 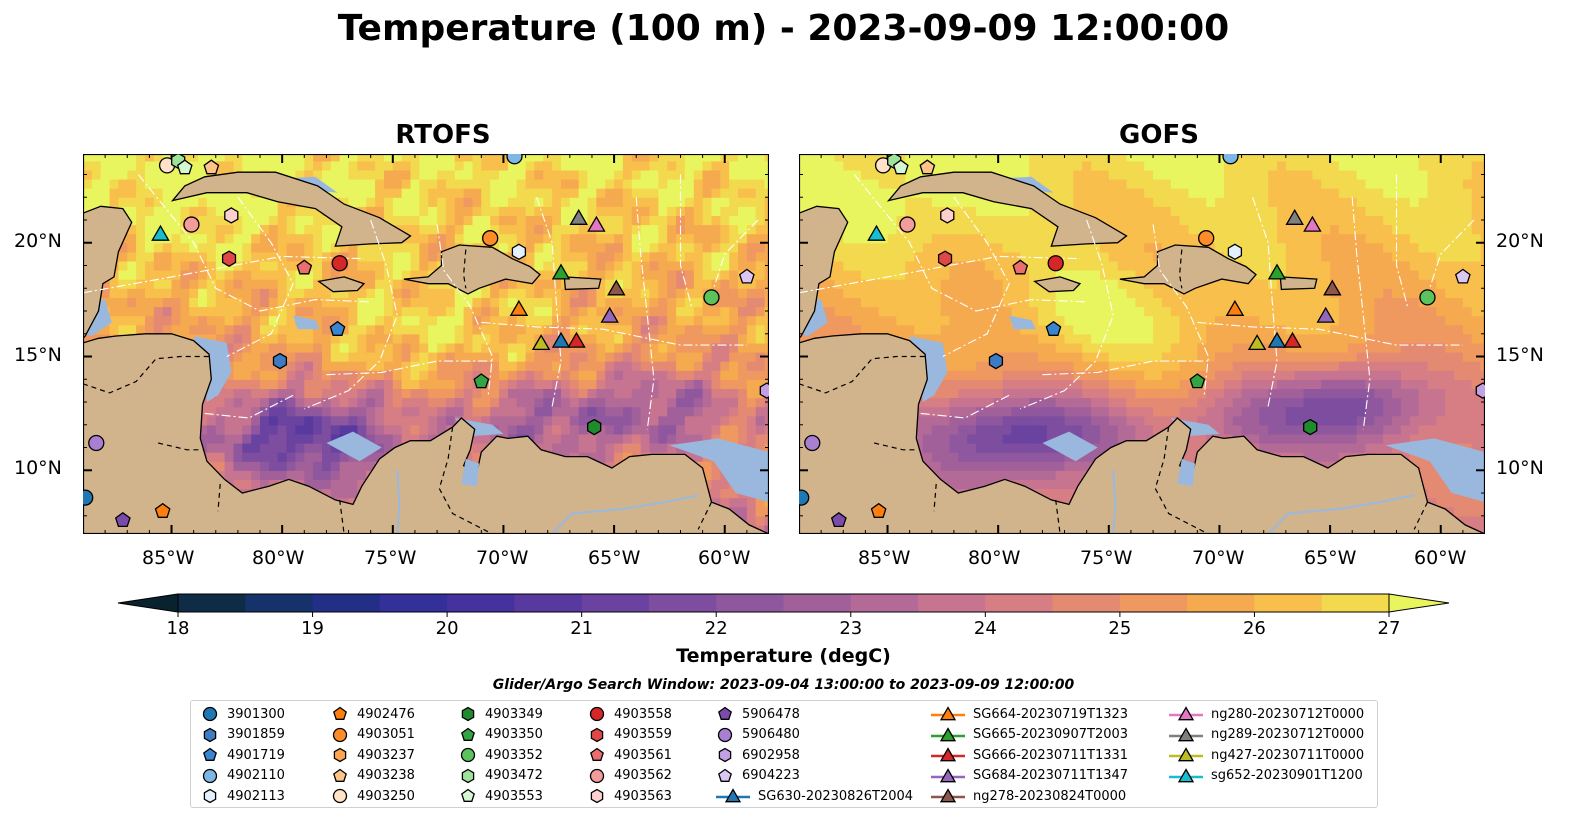 What do you see at coordinates (771, 735) in the screenshot?
I see `legend-label: 5906480` at bounding box center [771, 735].